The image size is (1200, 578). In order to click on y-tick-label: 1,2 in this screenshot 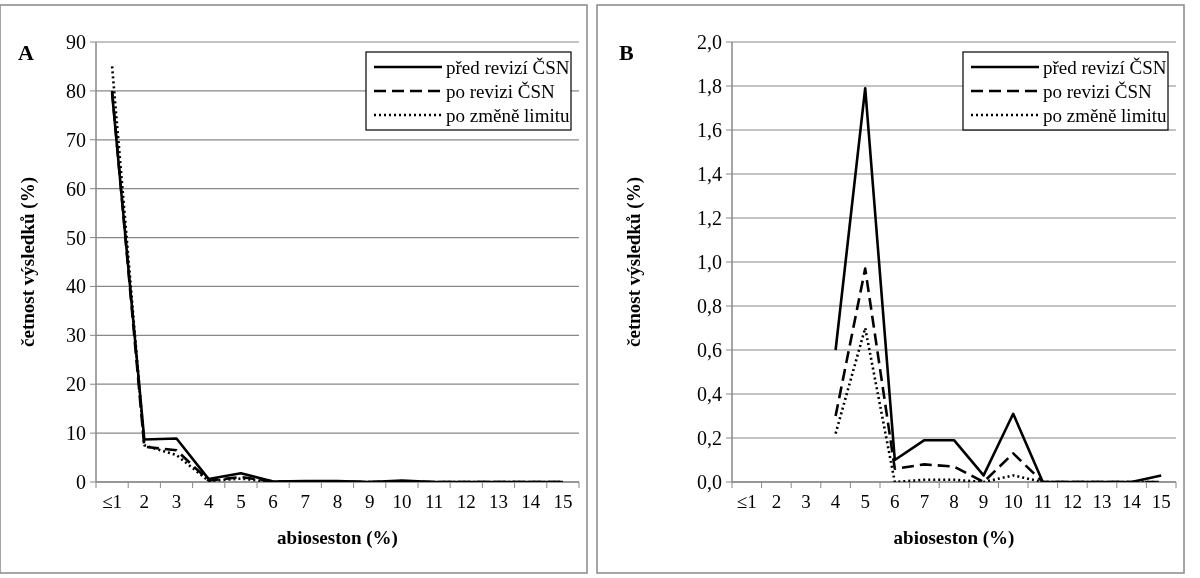, I will do `click(709, 218)`.